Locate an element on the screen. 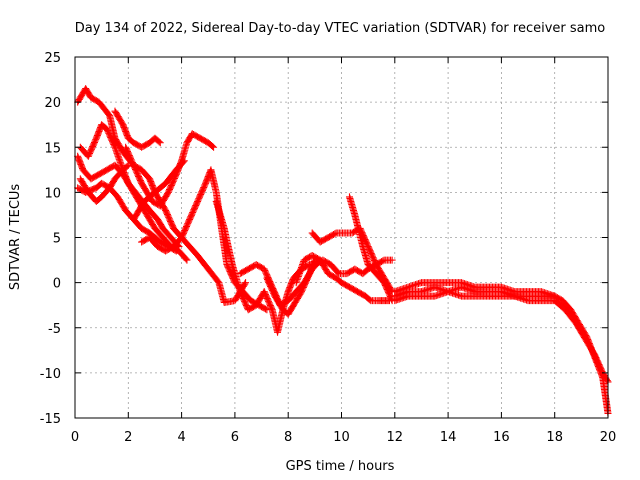 This screenshot has width=640, height=480. x-tick-label: 20 is located at coordinates (608, 437).